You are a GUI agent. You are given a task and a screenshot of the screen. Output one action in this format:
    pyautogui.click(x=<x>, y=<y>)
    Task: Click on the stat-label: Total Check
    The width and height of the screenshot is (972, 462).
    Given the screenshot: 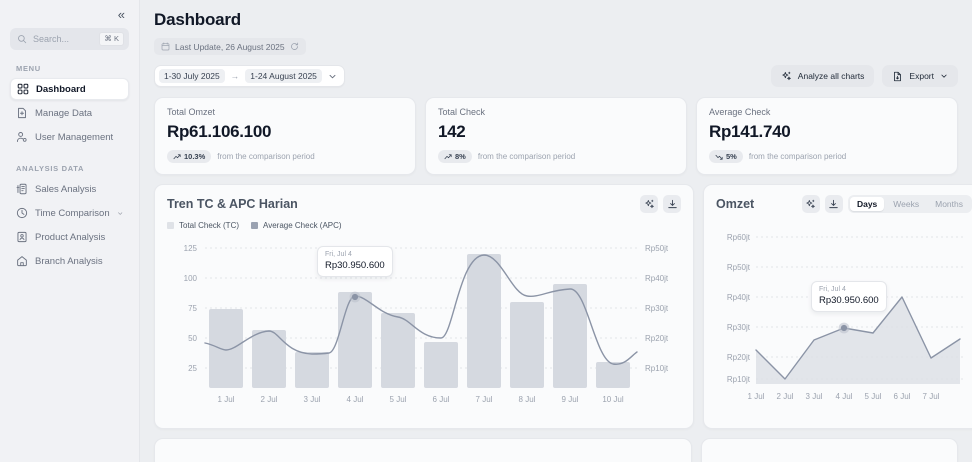 What is the action you would take?
    pyautogui.click(x=462, y=112)
    